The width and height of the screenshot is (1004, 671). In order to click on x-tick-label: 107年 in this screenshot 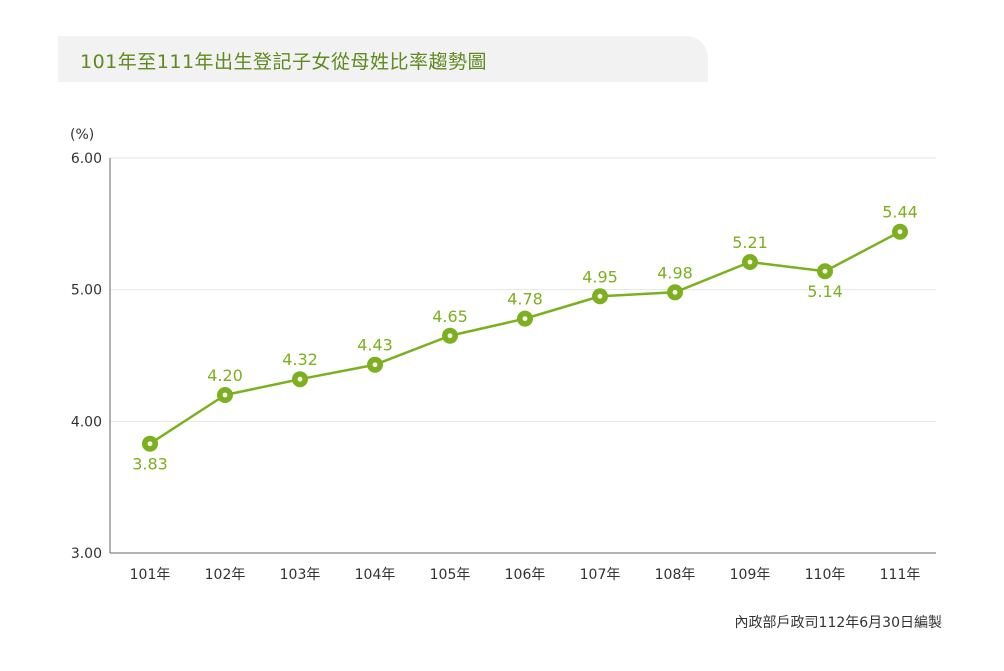, I will do `click(600, 575)`.